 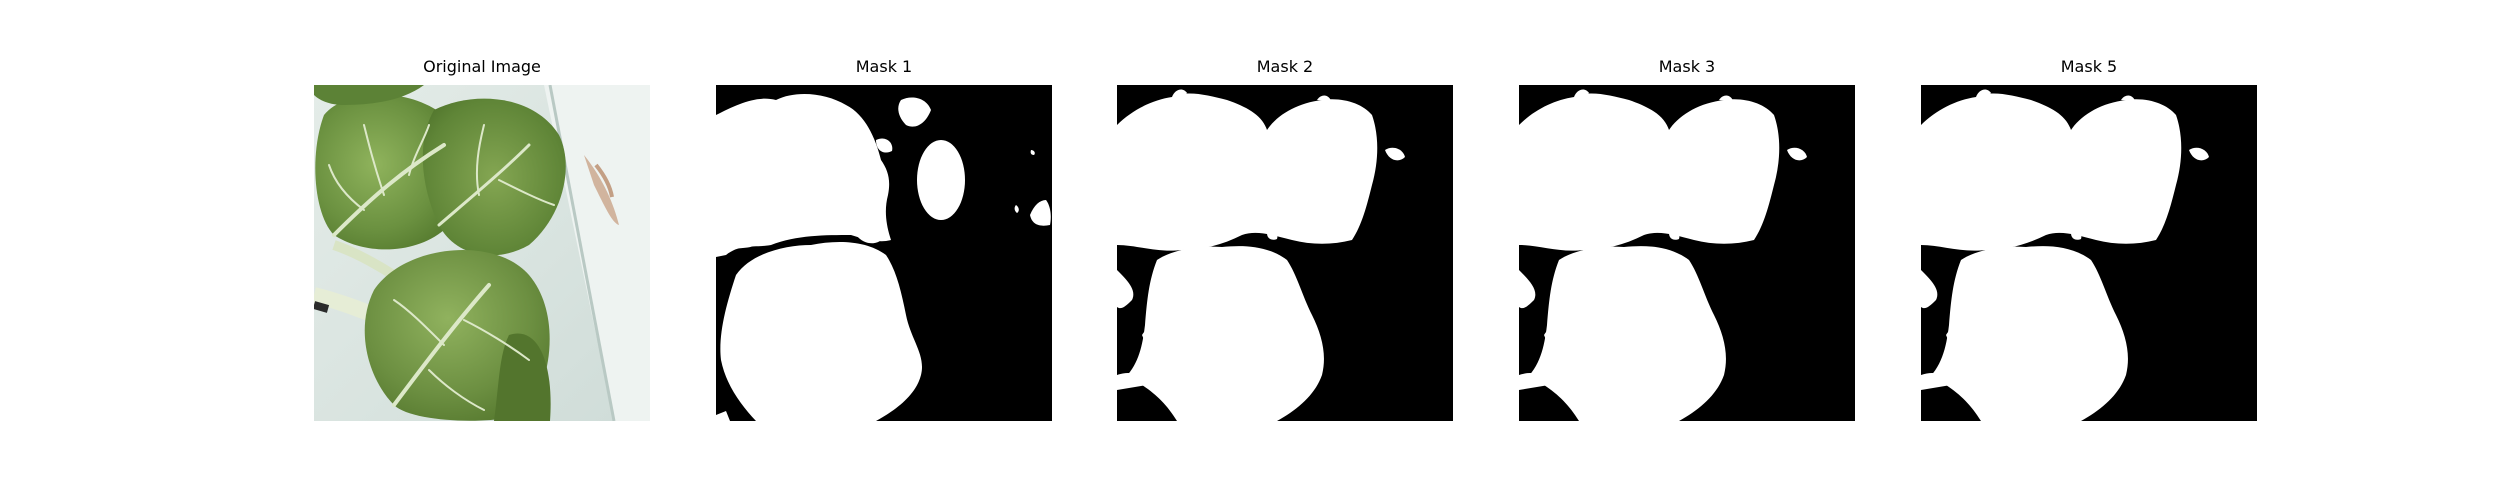 I want to click on panel-title: Original Image, so click(x=482, y=66).